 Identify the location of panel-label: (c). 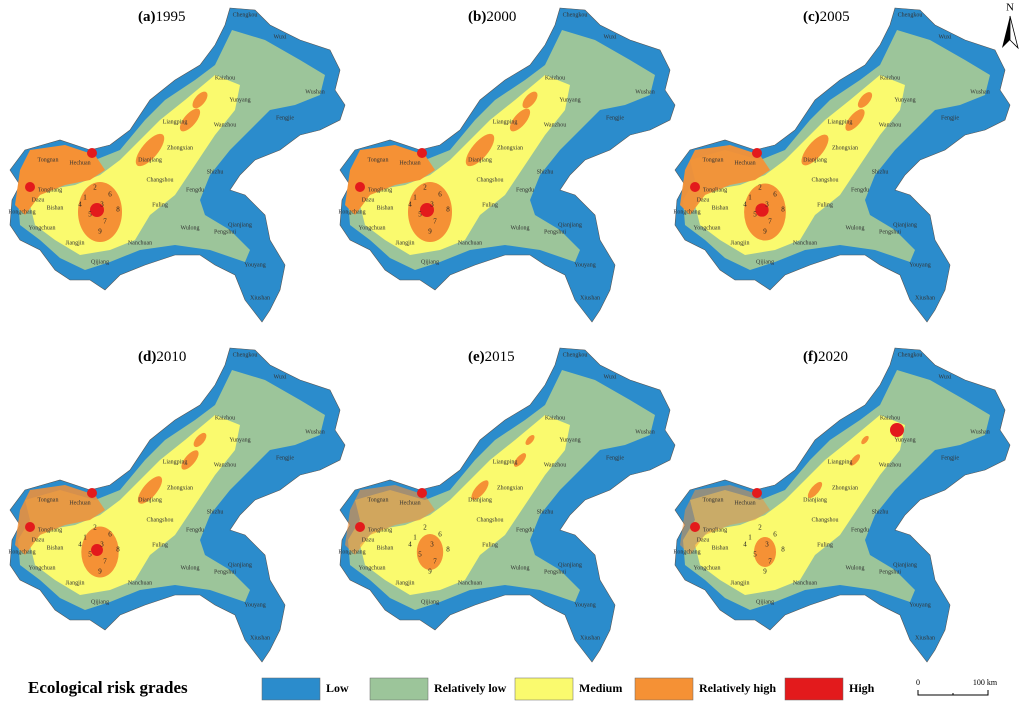
(811, 17).